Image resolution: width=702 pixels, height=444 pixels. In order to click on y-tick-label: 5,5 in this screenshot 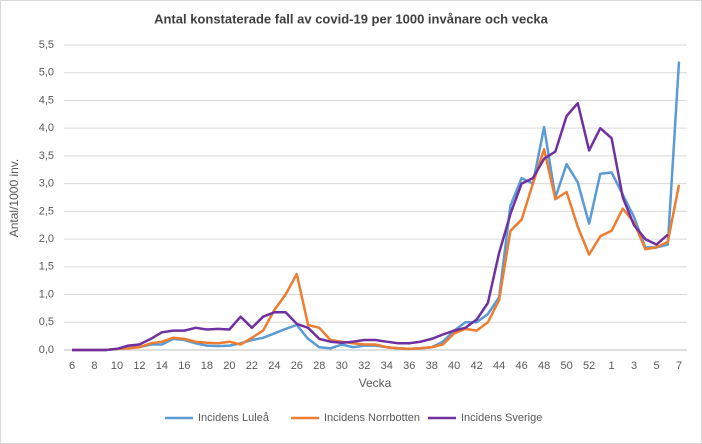, I will do `click(46, 45)`.